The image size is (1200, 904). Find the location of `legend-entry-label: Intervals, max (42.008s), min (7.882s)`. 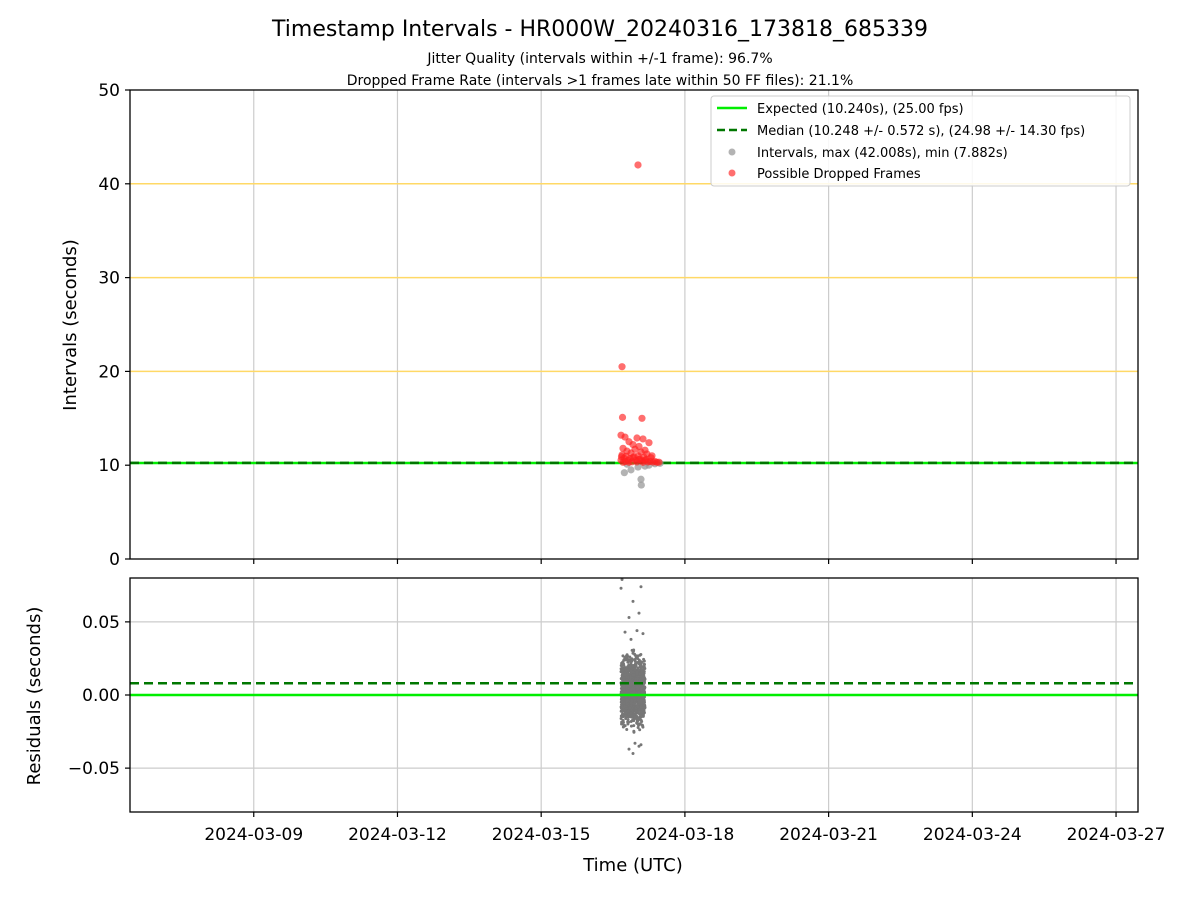

legend-entry-label: Intervals, max (42.008s), min (7.882s) is located at coordinates (882, 153).